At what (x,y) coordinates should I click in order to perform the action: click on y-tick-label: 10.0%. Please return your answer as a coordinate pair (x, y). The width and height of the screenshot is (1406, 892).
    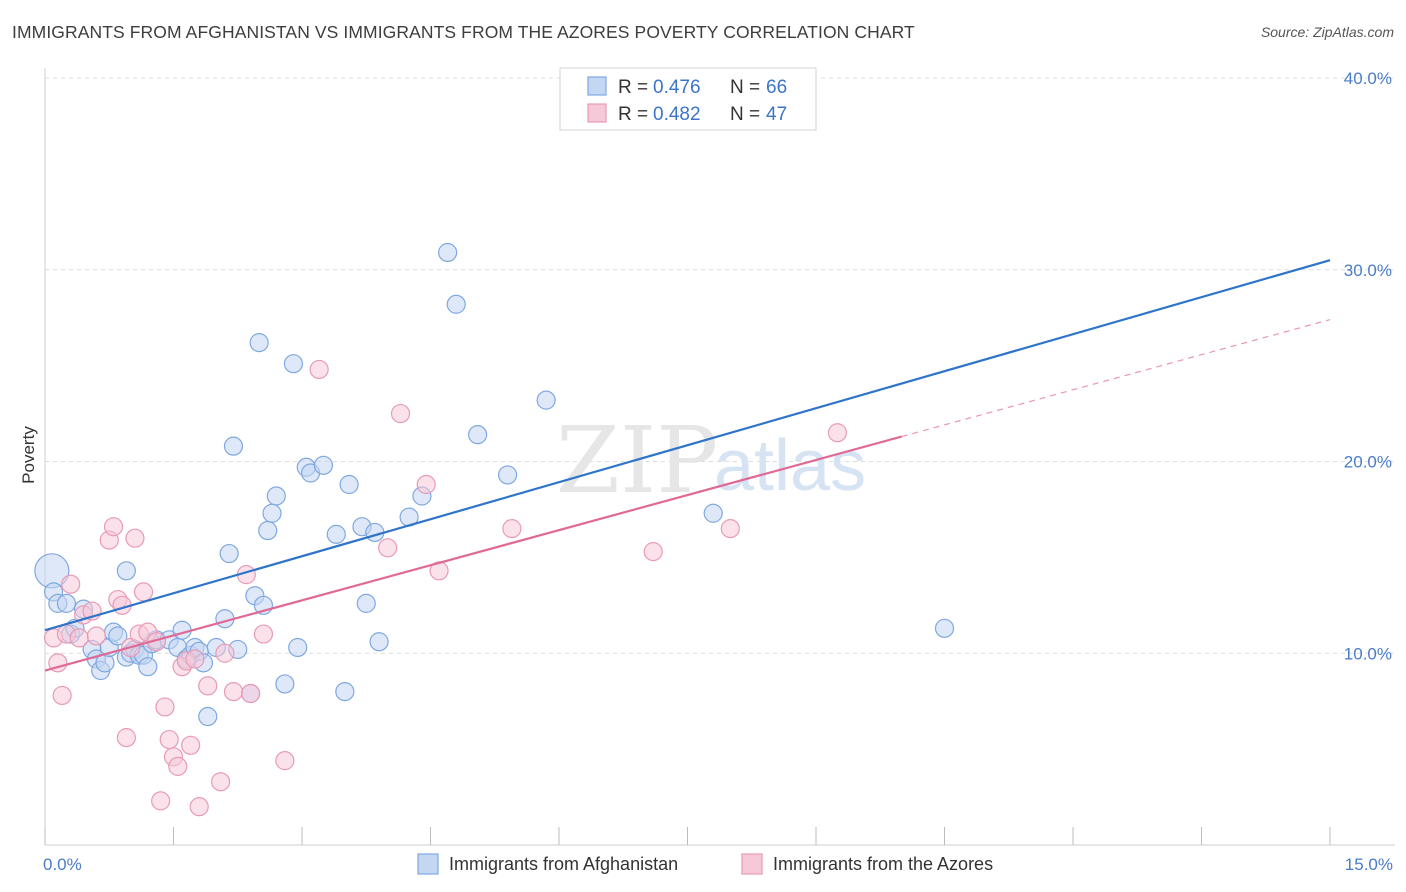
    Looking at the image, I should click on (1368, 653).